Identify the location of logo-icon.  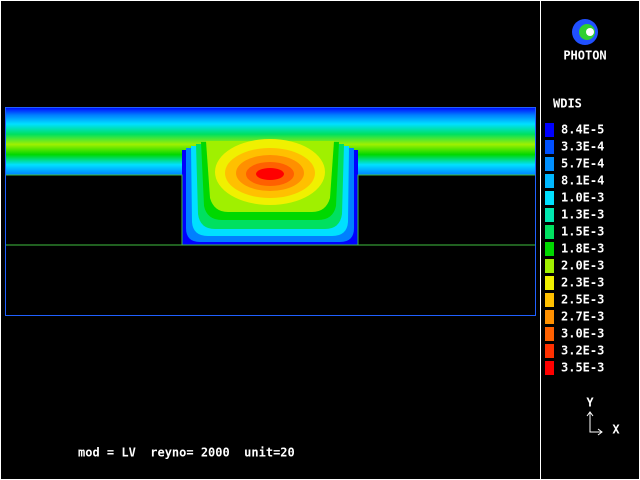
(590, 32).